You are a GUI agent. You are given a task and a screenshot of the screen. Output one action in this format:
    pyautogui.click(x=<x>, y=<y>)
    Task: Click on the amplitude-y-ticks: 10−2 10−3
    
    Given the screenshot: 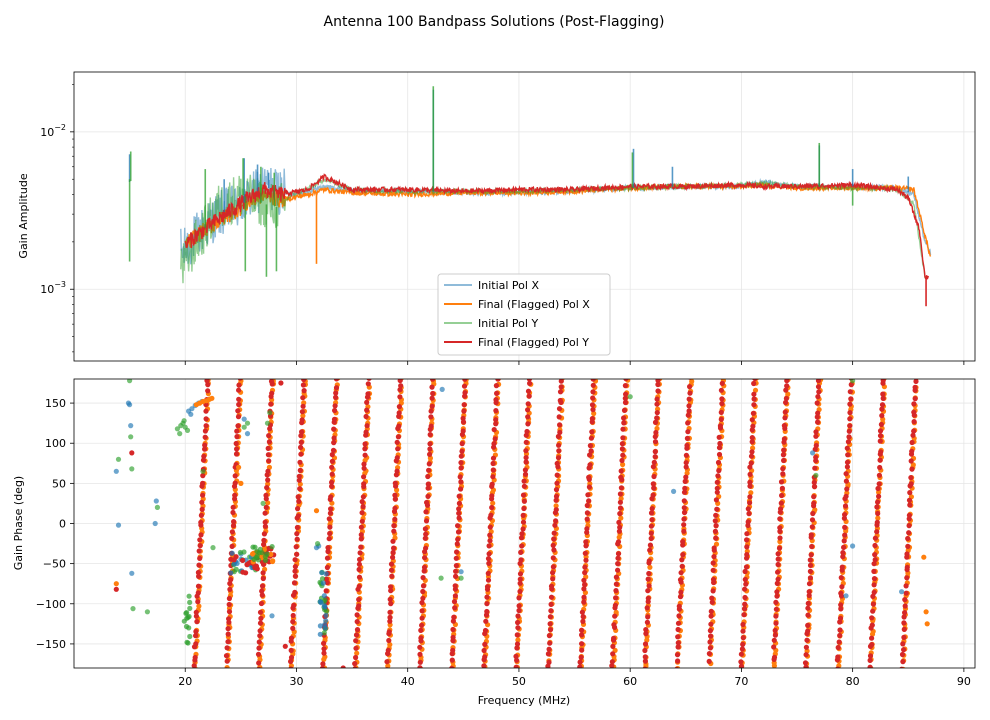 What is the action you would take?
    pyautogui.click(x=57, y=218)
    